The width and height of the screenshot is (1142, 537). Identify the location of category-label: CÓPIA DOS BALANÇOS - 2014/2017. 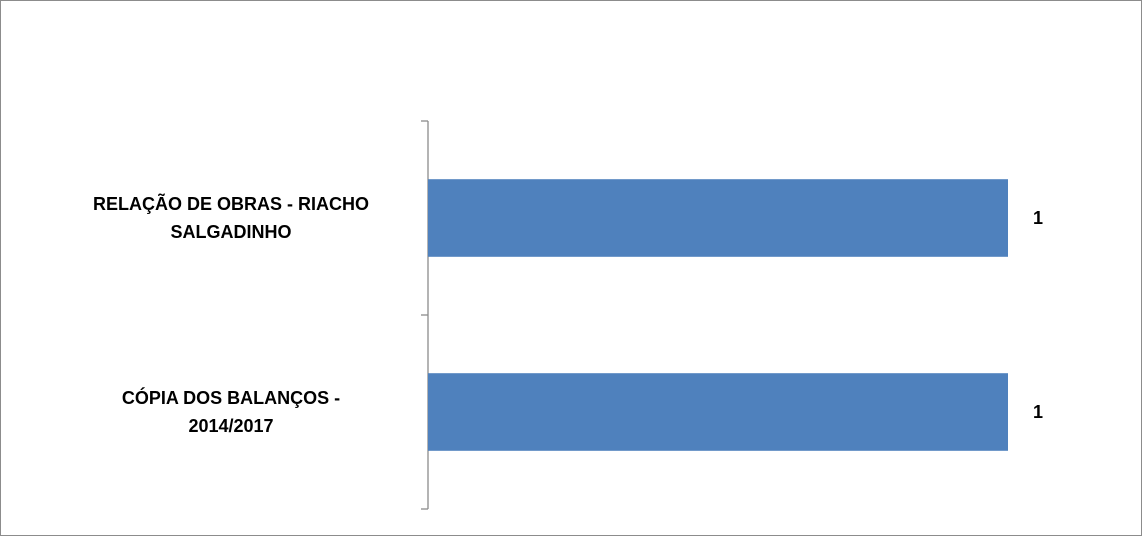
(231, 411).